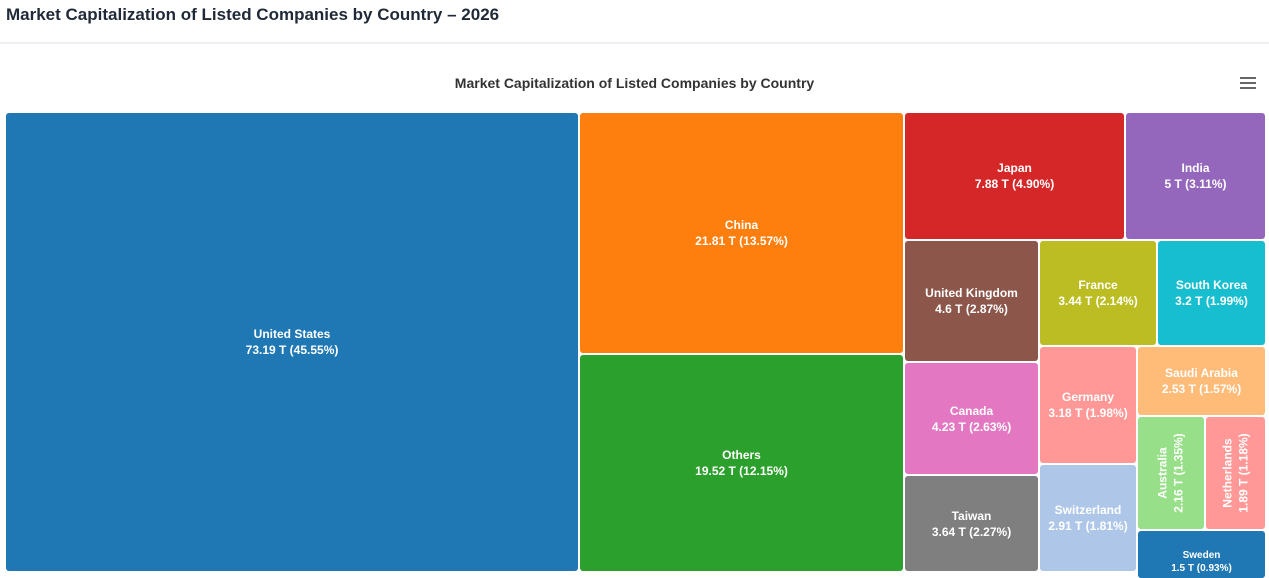 The image size is (1269, 578). Describe the element at coordinates (1243, 473) in the screenshot. I see `tile-value-label: 1.89 T (1.18%)` at that location.